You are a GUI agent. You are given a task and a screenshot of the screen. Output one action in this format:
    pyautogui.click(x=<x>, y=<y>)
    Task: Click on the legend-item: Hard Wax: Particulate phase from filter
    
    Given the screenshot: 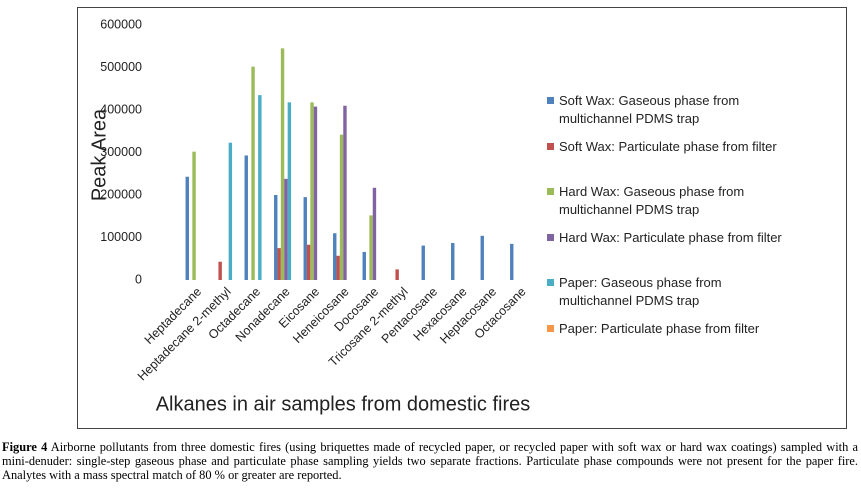 What is the action you would take?
    pyautogui.click(x=665, y=252)
    